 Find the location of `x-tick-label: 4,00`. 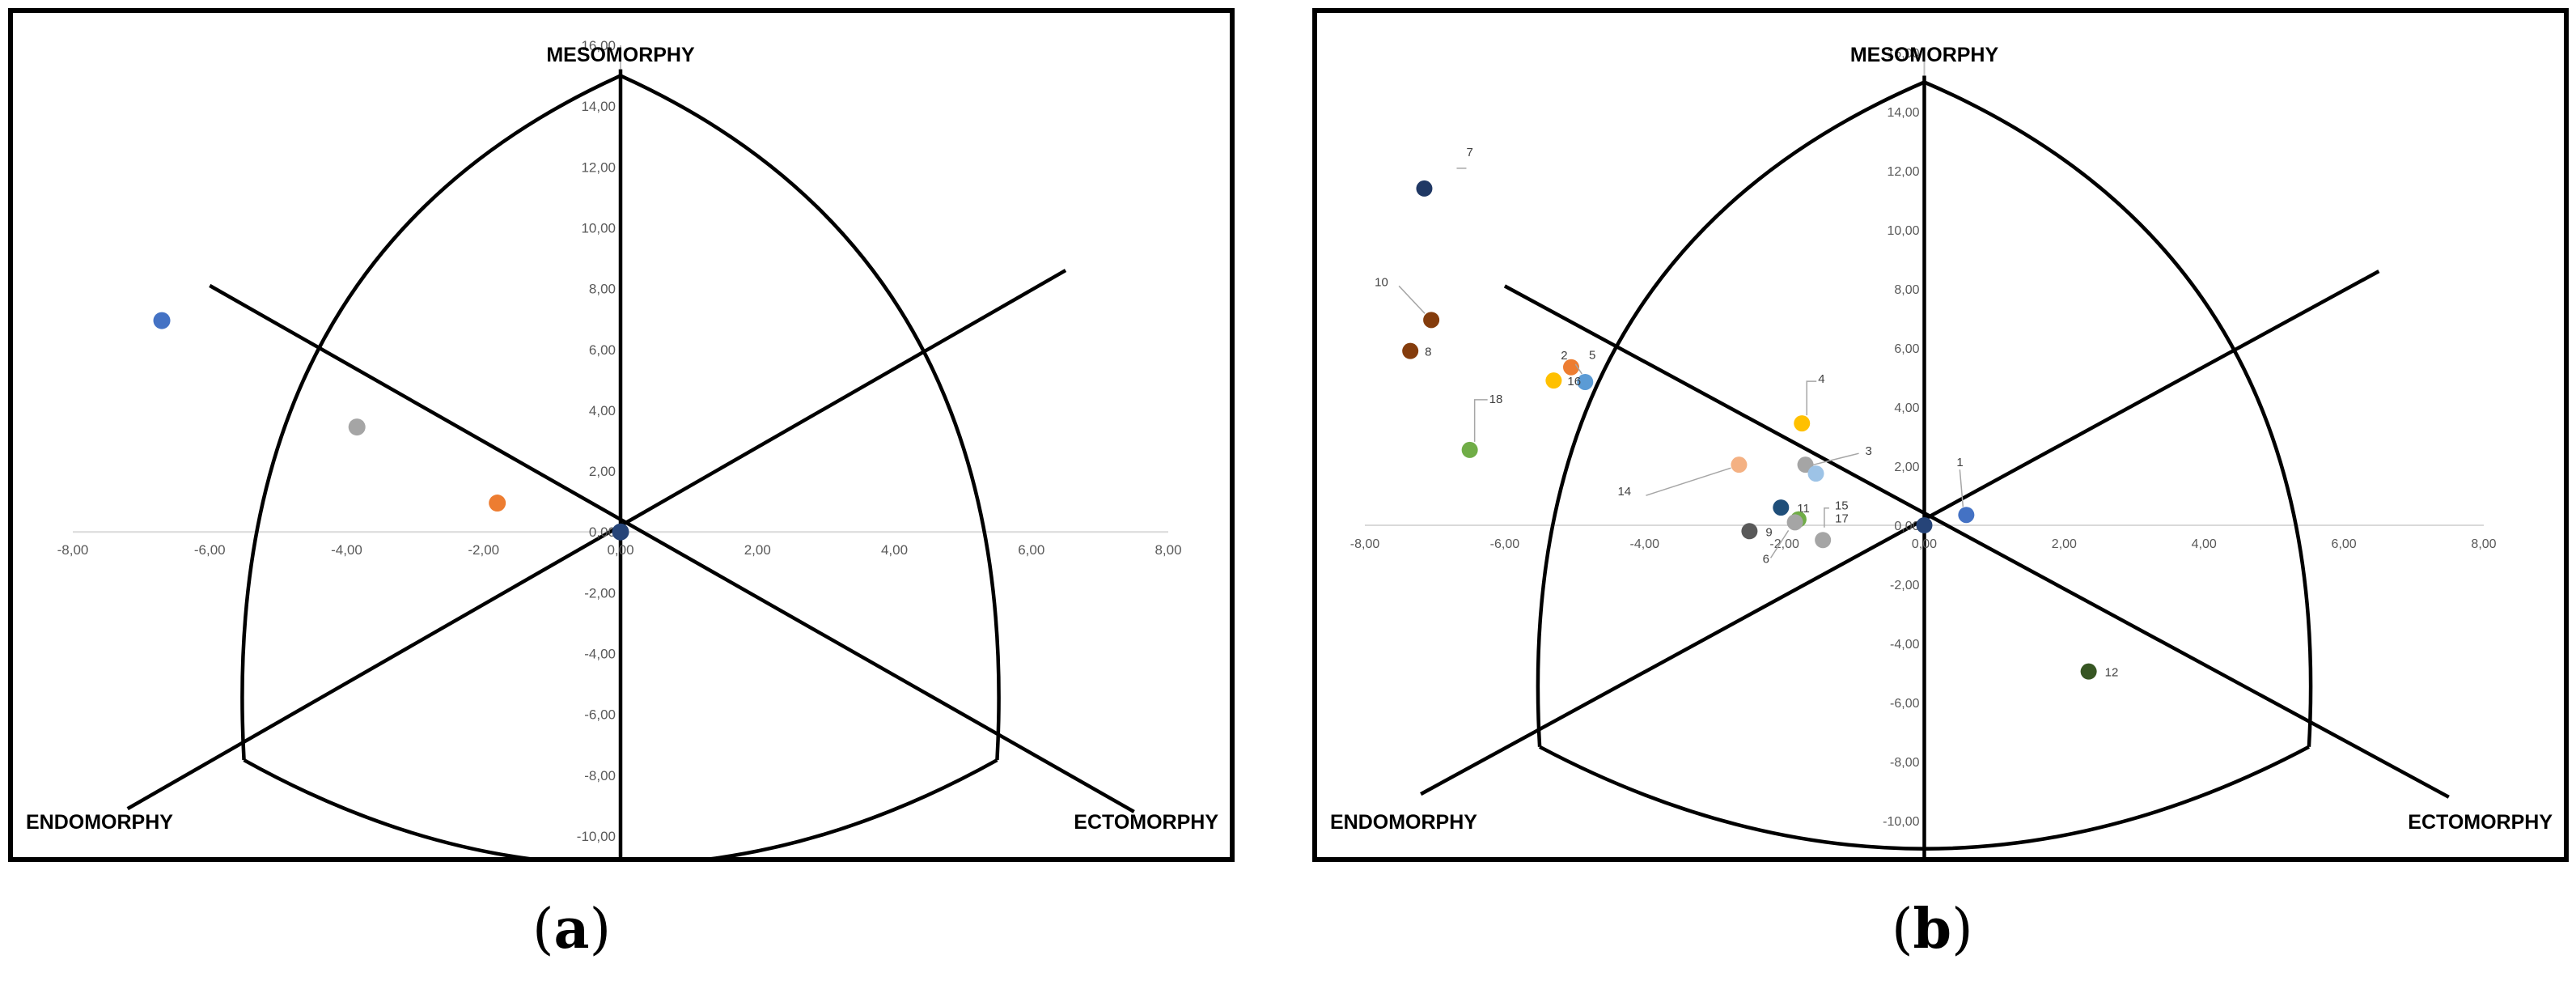

x-tick-label: 4,00 is located at coordinates (894, 550).